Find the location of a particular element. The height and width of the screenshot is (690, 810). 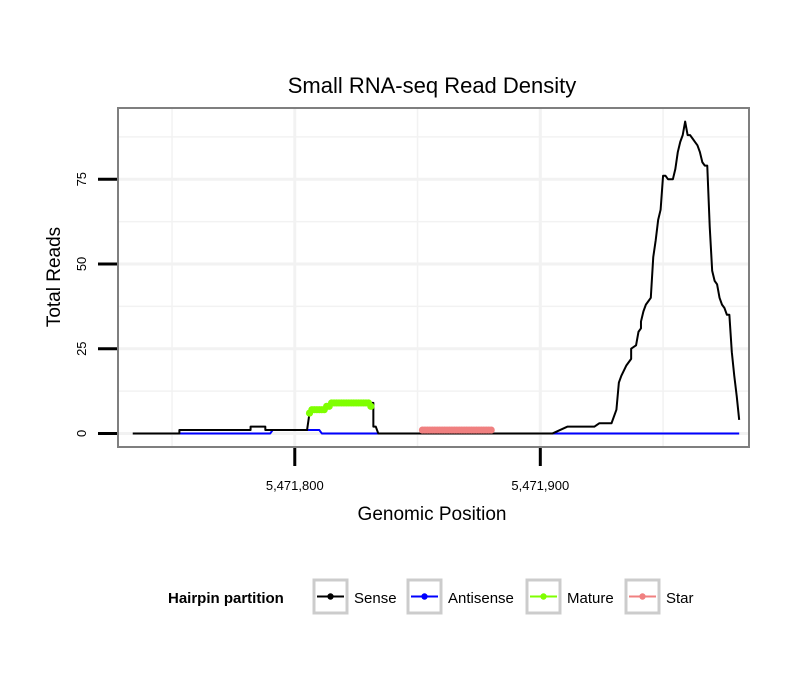

y-tick-label: 75 is located at coordinates (81, 179).